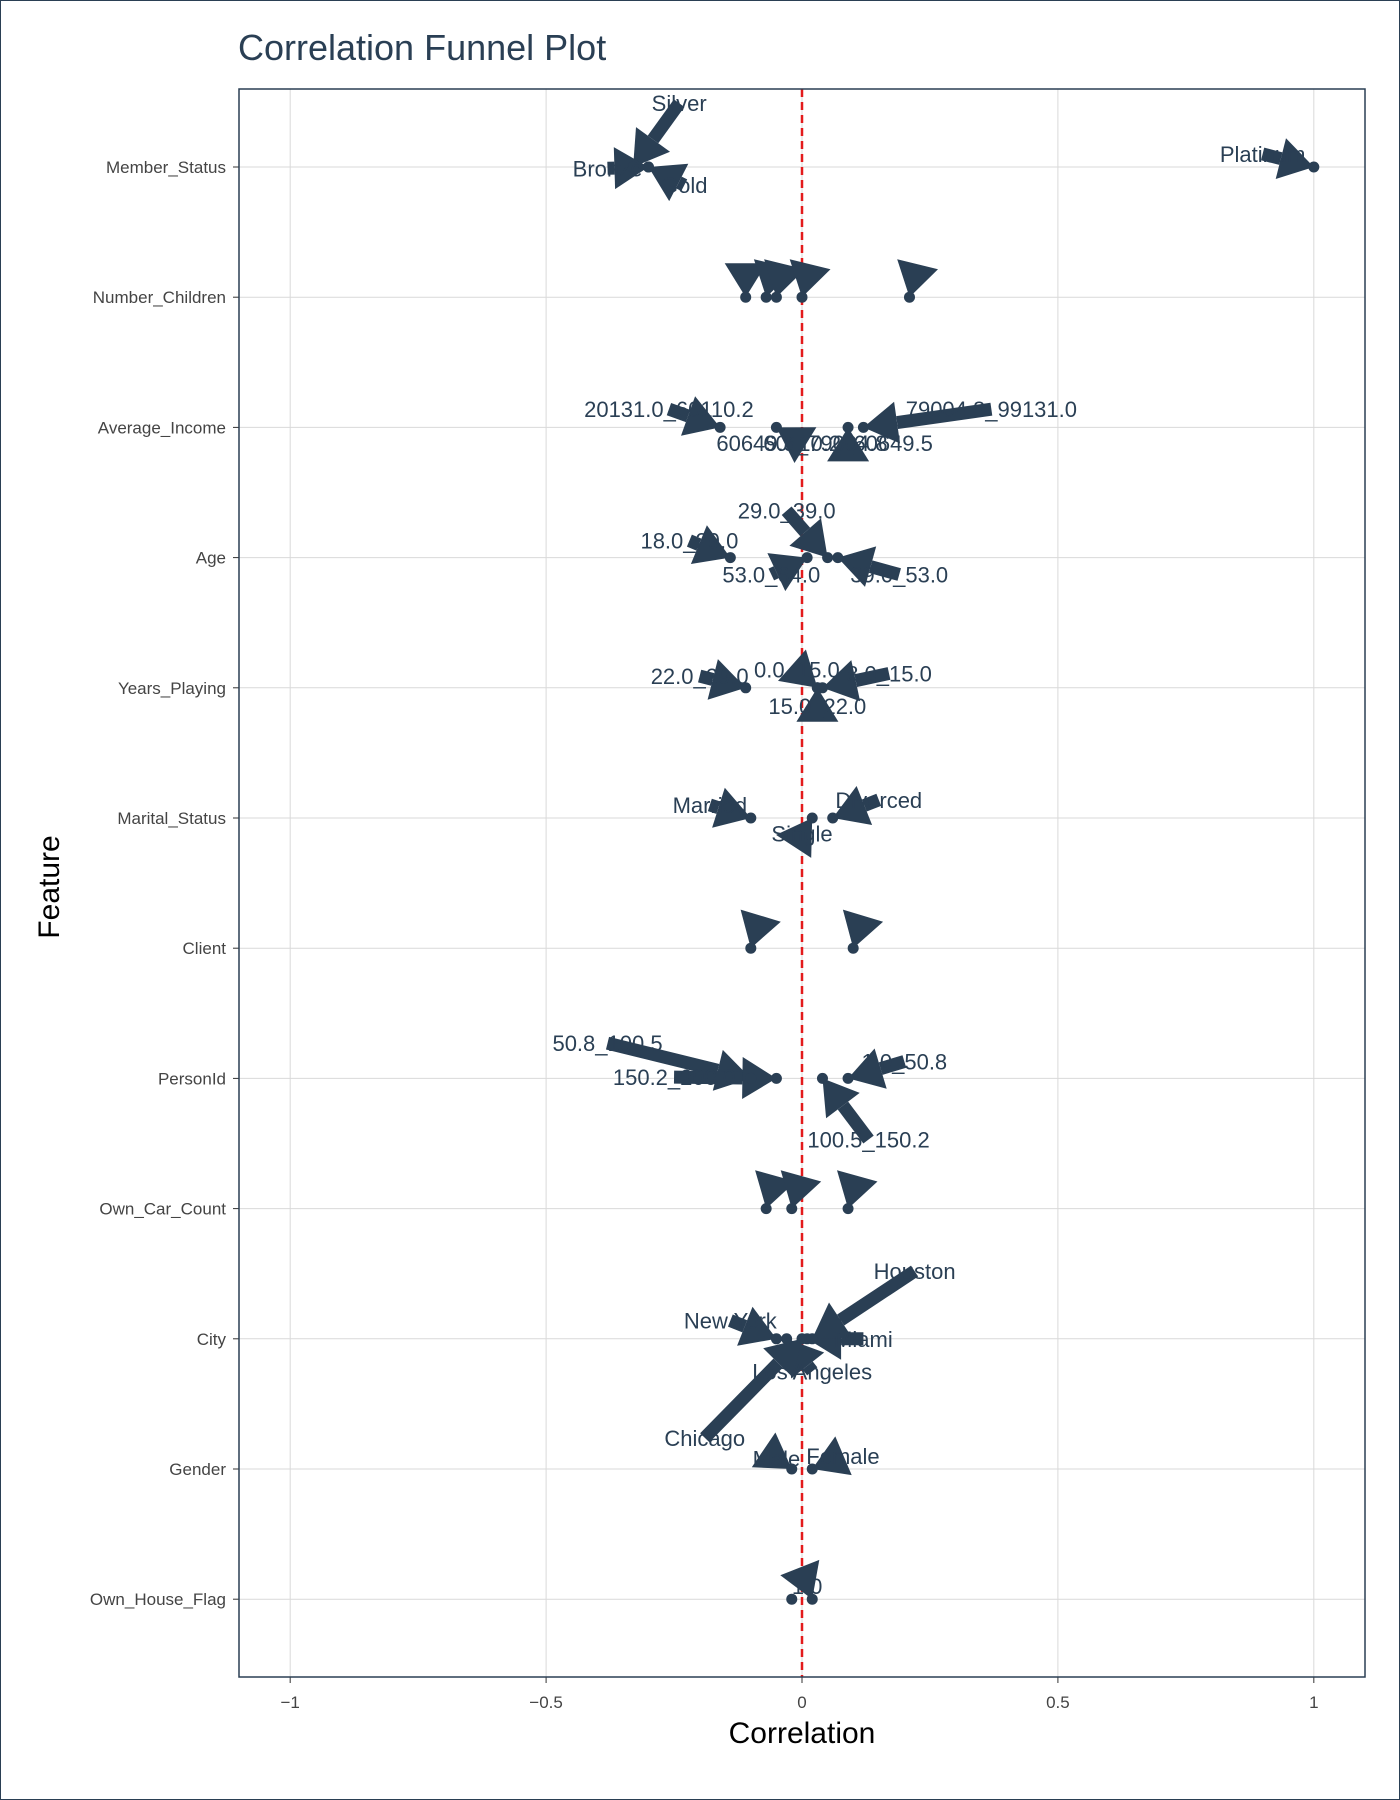 The height and width of the screenshot is (1800, 1400). I want to click on annotation-label: 1.0_50.8, so click(905, 1061).